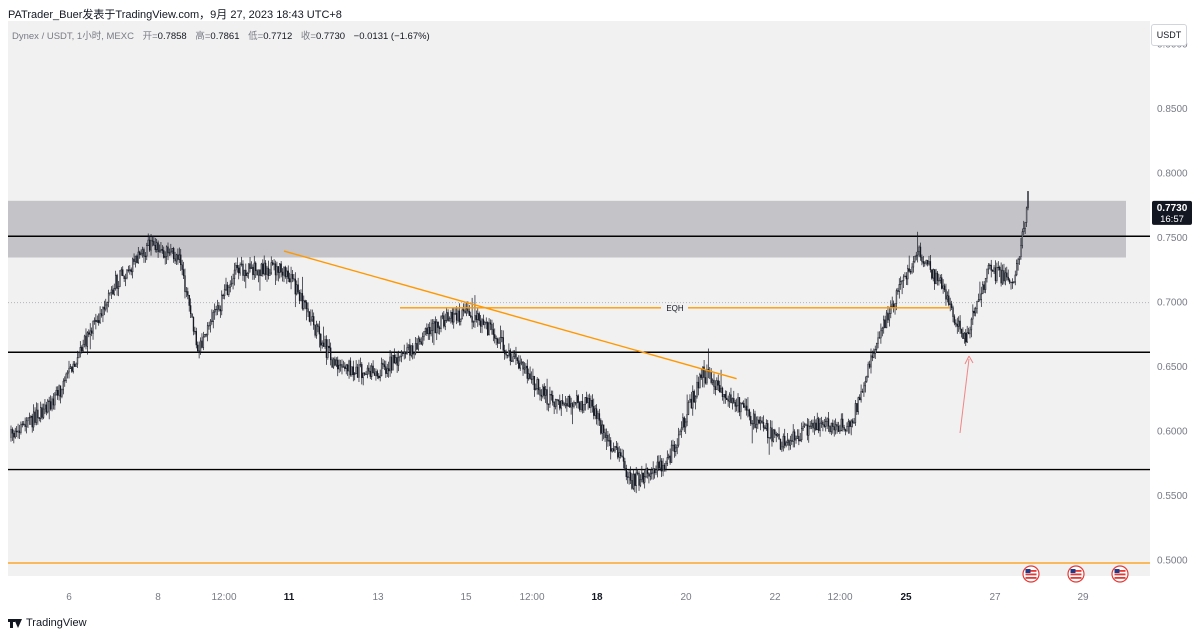 The height and width of the screenshot is (635, 1200). I want to click on currency-button: USDT, so click(1169, 35).